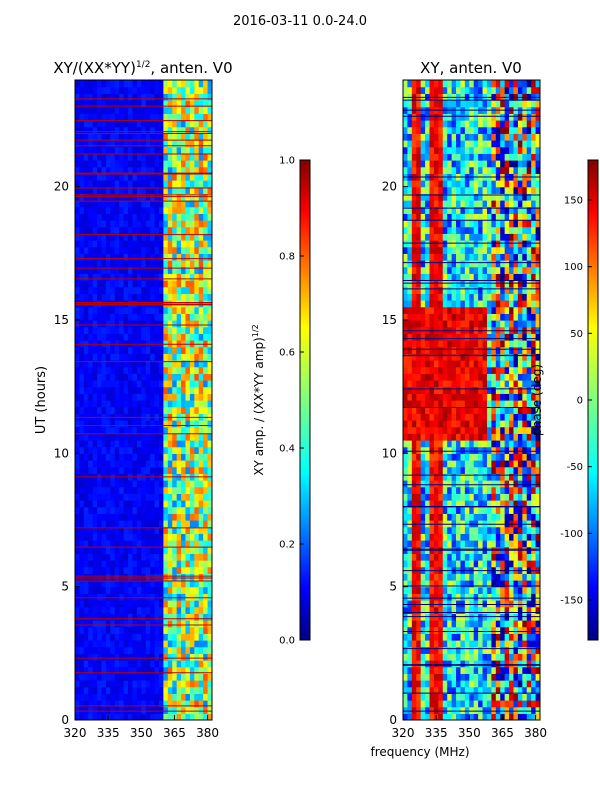 The width and height of the screenshot is (600, 800). What do you see at coordinates (287, 257) in the screenshot?
I see `colorbar-tick-label: 0.8` at bounding box center [287, 257].